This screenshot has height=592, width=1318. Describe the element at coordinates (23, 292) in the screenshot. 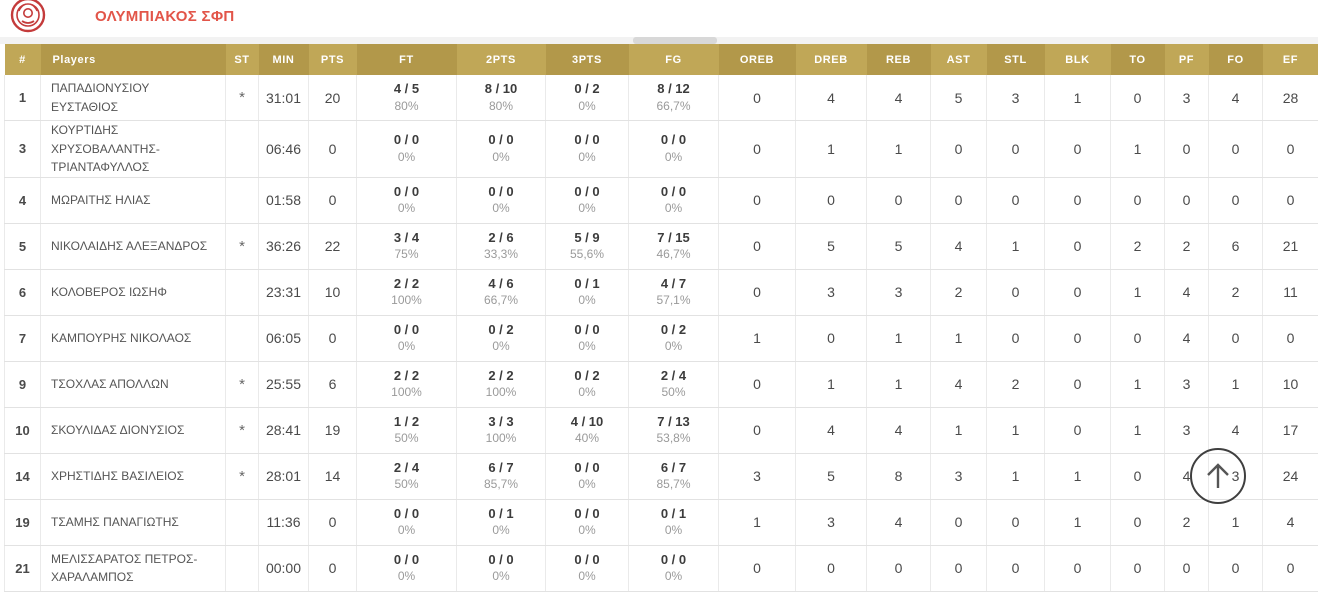

I see `player-number: 6` at that location.